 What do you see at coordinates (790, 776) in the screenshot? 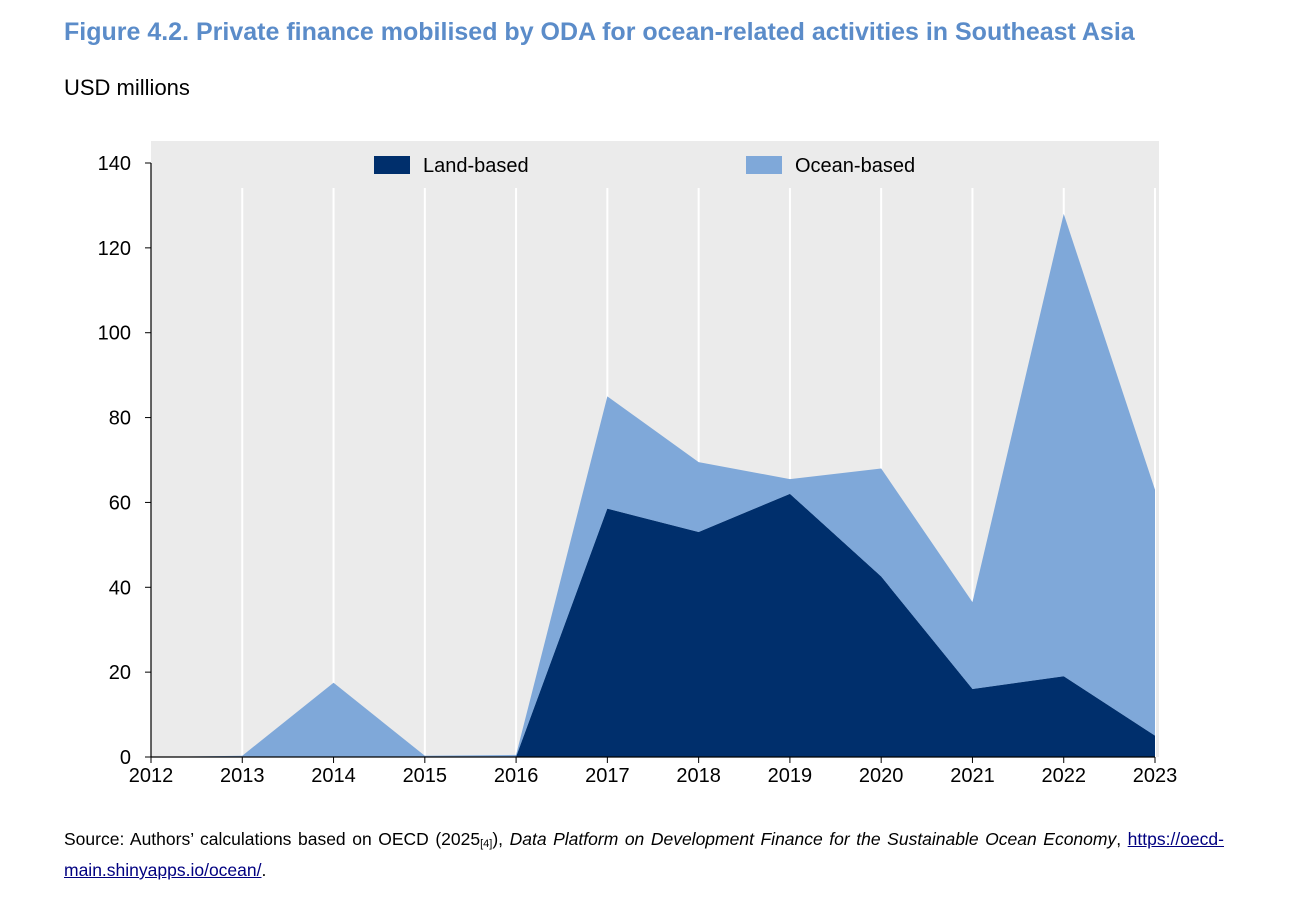
I see `x-tick-label-2019: 2019` at bounding box center [790, 776].